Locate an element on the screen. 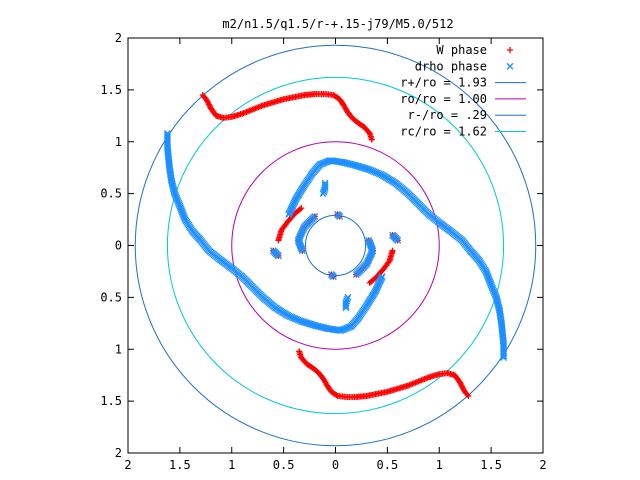 The width and height of the screenshot is (640, 480). circle-roro is located at coordinates (335, 245).